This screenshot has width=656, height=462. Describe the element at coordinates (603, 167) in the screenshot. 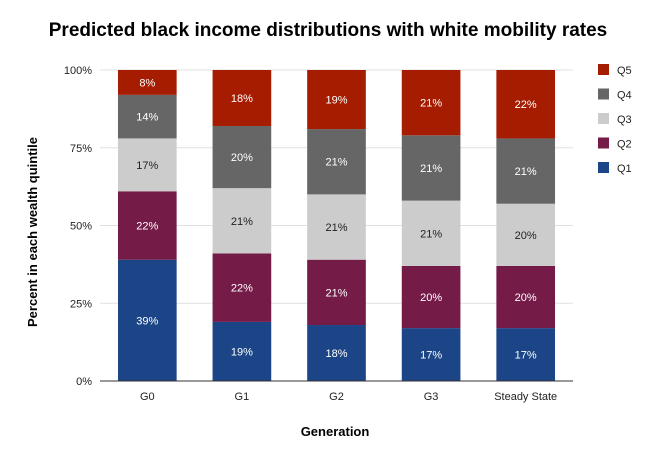

I see `legend-swatch-q1` at that location.